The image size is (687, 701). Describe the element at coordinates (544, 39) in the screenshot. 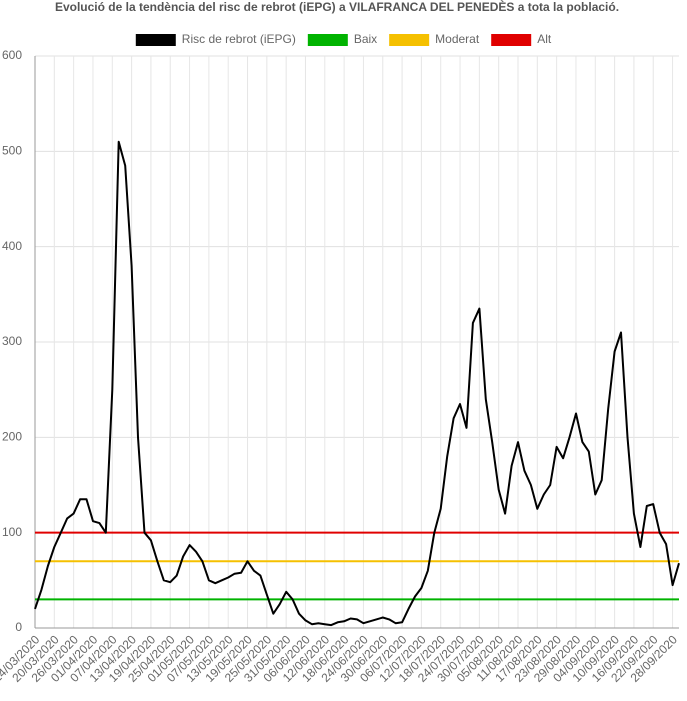

I see `legend-label: Alt` at that location.